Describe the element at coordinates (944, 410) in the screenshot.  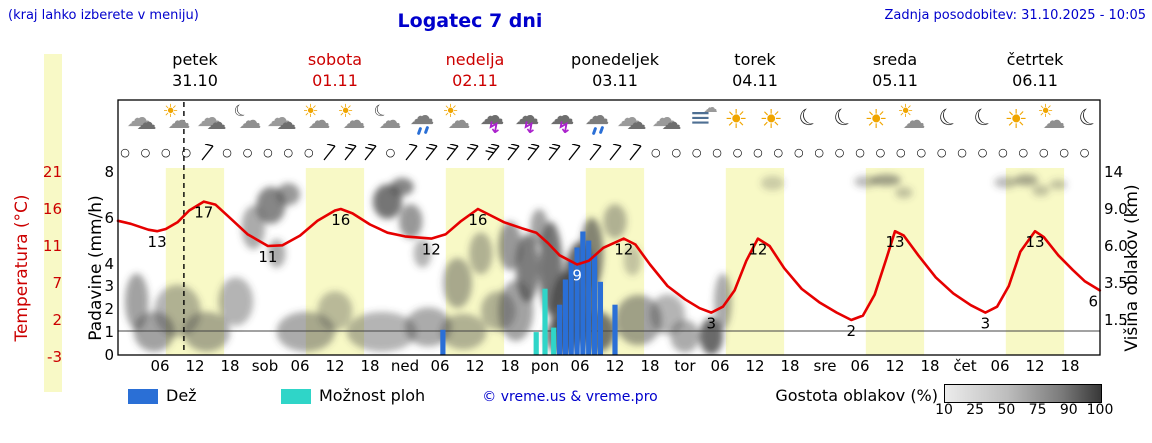
I see `cloud-density-tick: 10` at that location.